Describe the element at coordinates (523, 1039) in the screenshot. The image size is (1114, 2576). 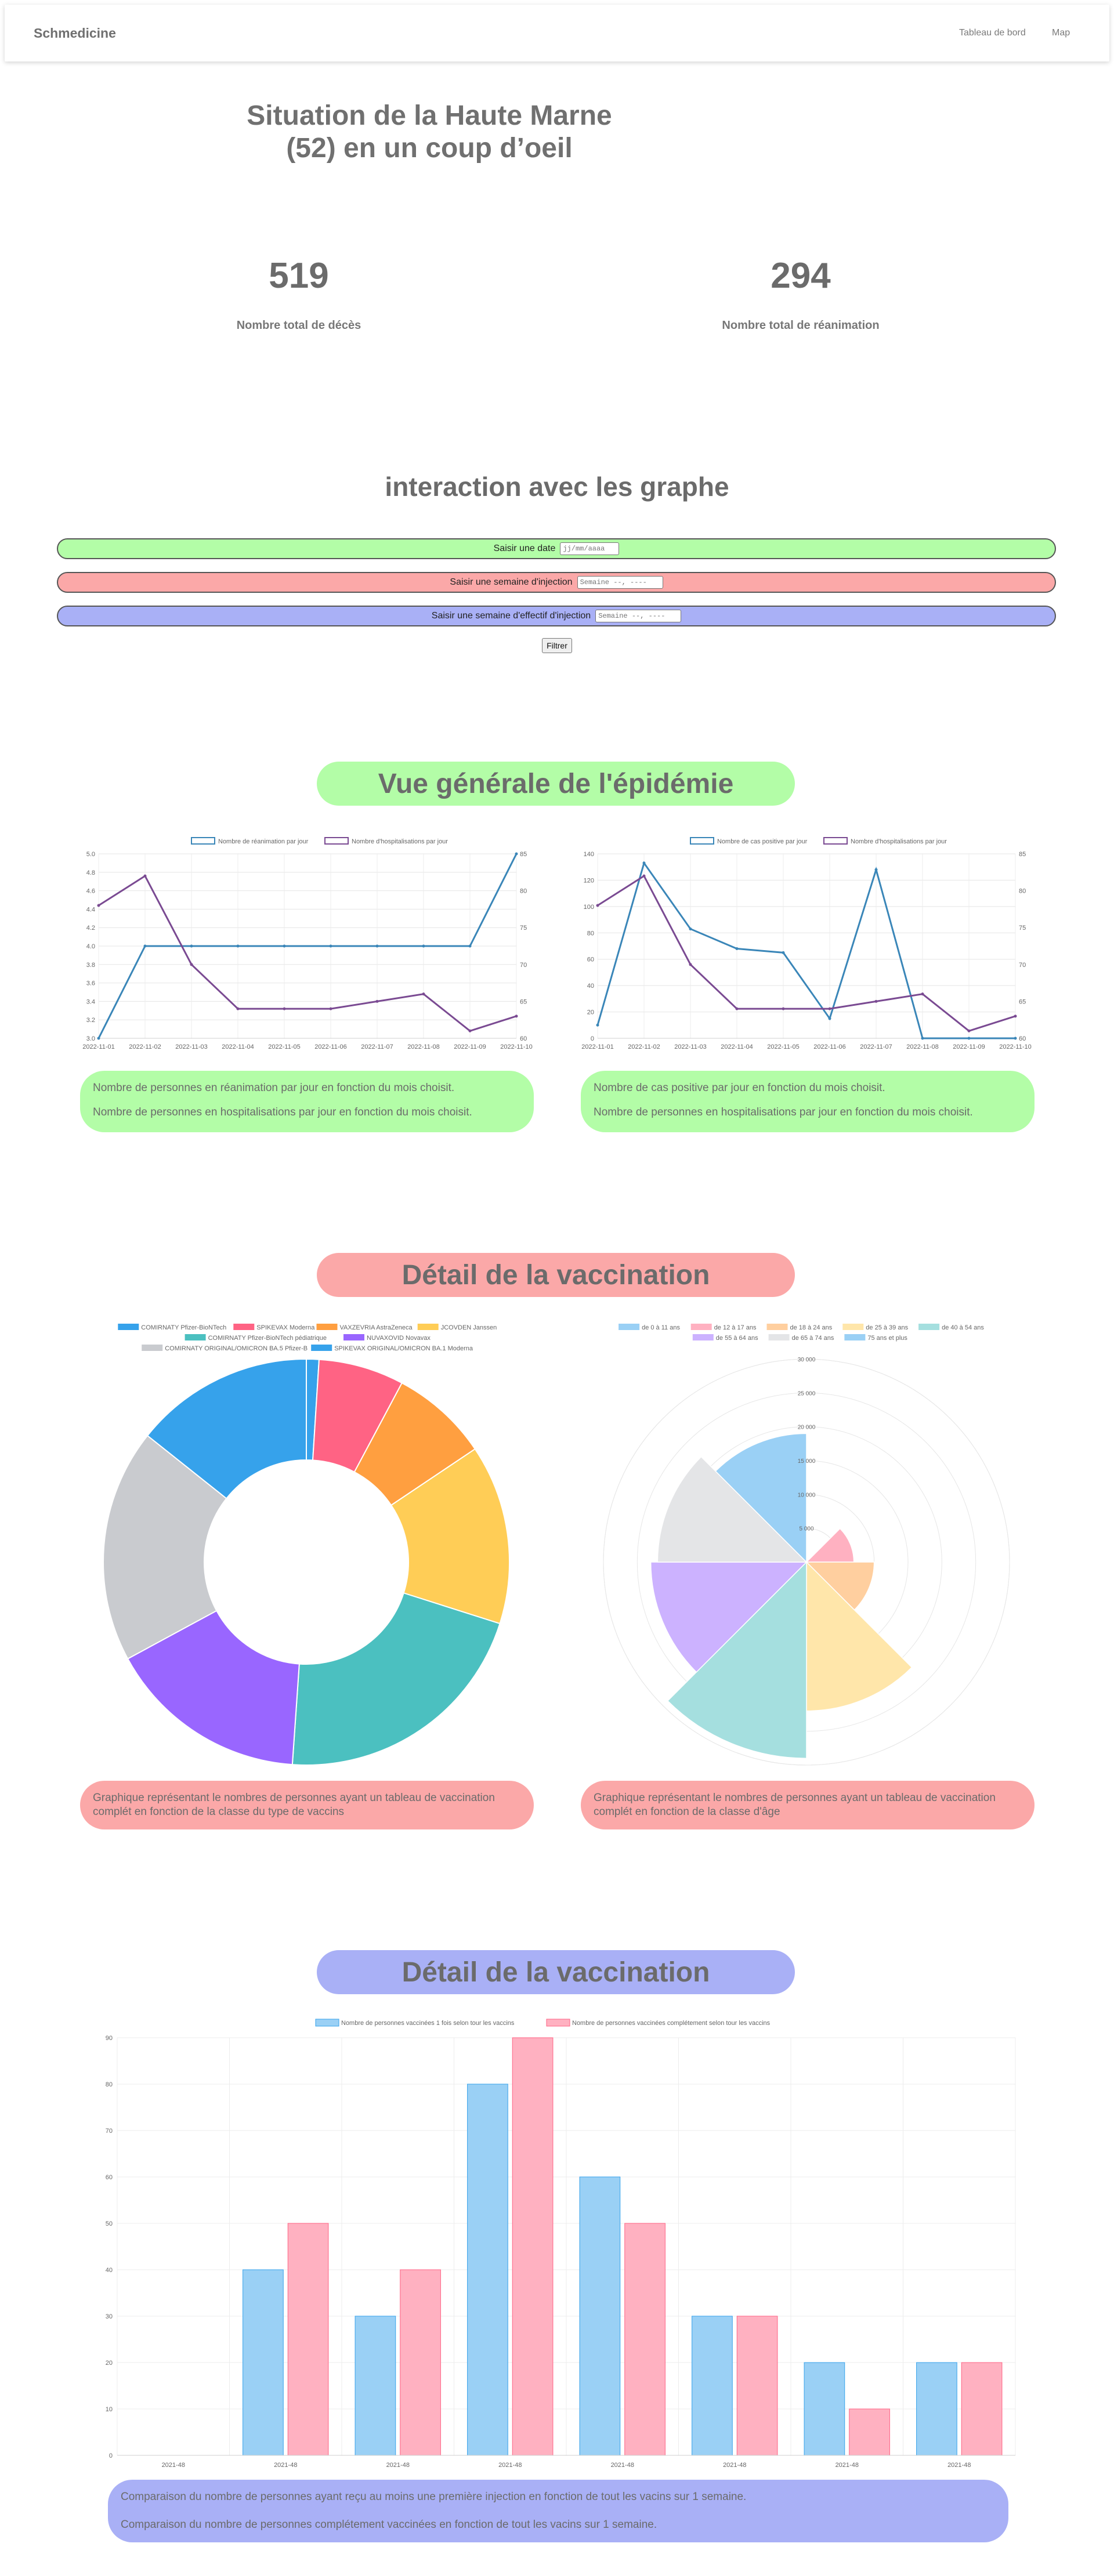
I see `y-tick-right: 60` at that location.